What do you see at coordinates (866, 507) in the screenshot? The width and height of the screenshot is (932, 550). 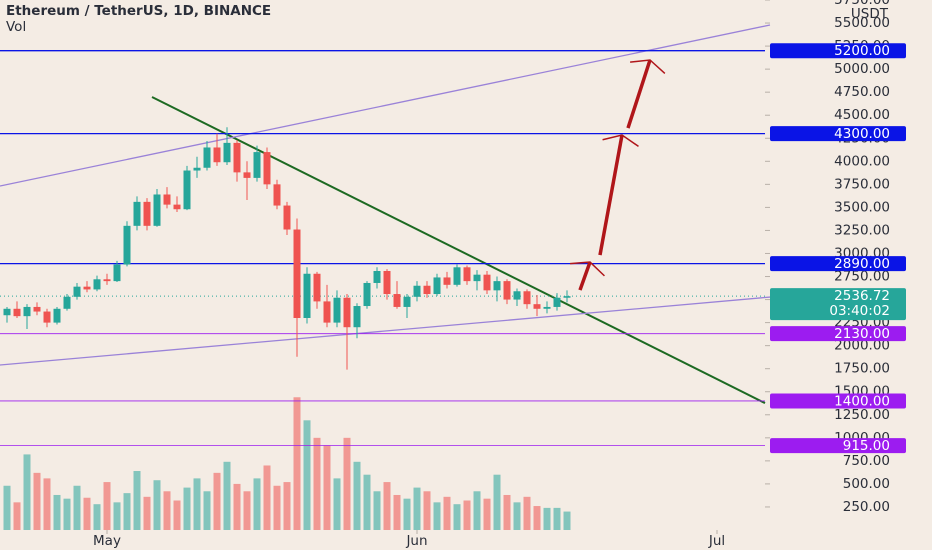 I see `y-tick-label: 250.00` at bounding box center [866, 507].